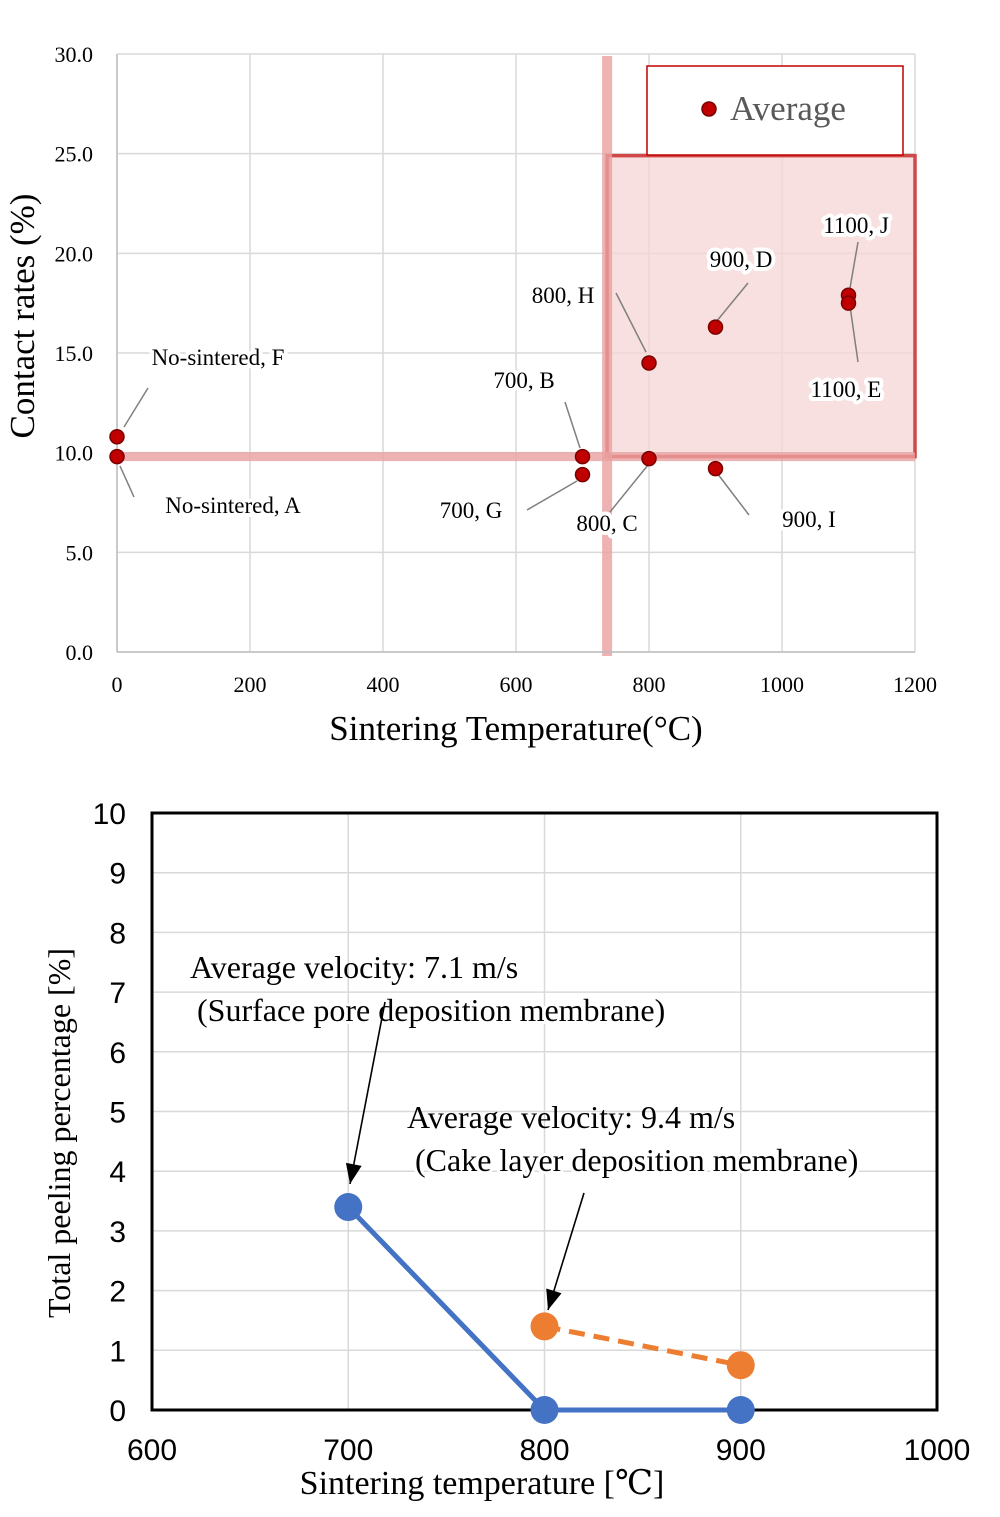 The height and width of the screenshot is (1517, 1000). I want to click on y-tick-label: 0, so click(117, 1411).